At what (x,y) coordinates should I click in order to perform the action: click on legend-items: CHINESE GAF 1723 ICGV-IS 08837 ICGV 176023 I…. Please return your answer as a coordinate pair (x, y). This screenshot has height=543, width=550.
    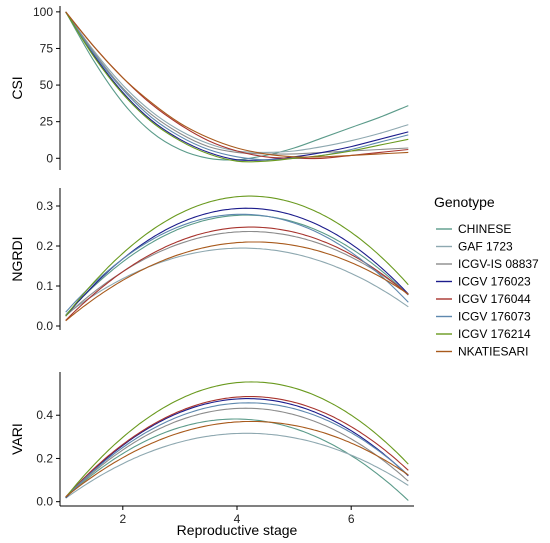
    Looking at the image, I should click on (487, 290).